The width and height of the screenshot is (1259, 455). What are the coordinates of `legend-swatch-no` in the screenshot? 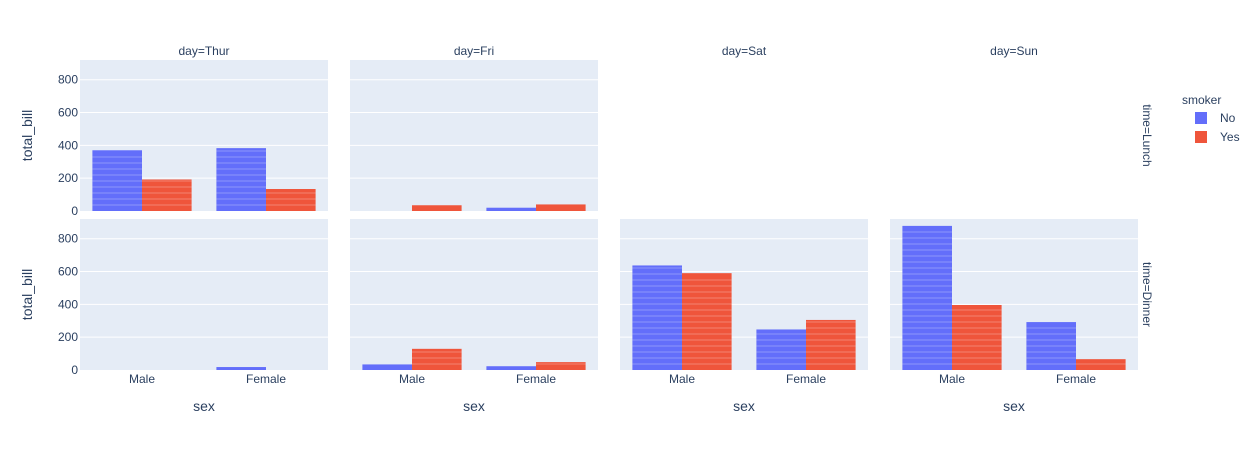 It's located at (1201, 118).